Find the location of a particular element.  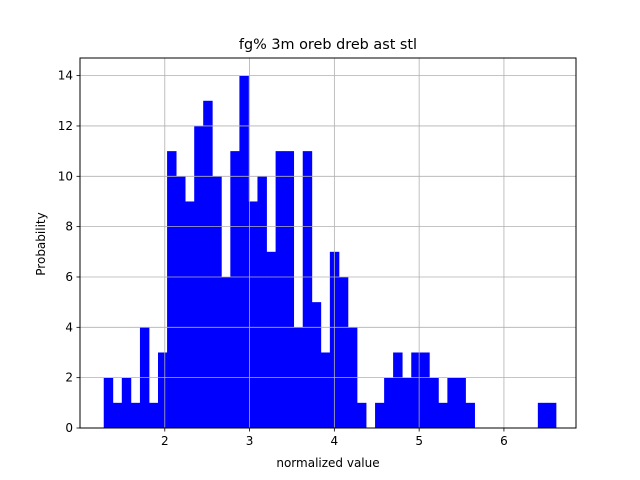

x-tick-label: 3 is located at coordinates (250, 441).